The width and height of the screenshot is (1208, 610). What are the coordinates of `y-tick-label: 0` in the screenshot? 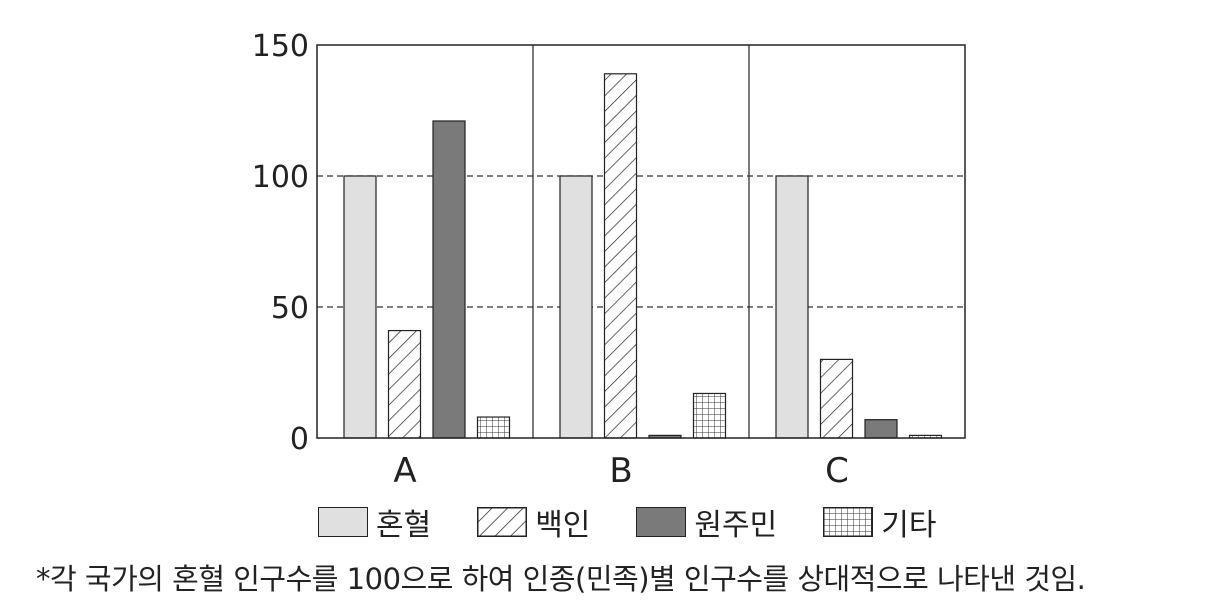 It's located at (299, 439).